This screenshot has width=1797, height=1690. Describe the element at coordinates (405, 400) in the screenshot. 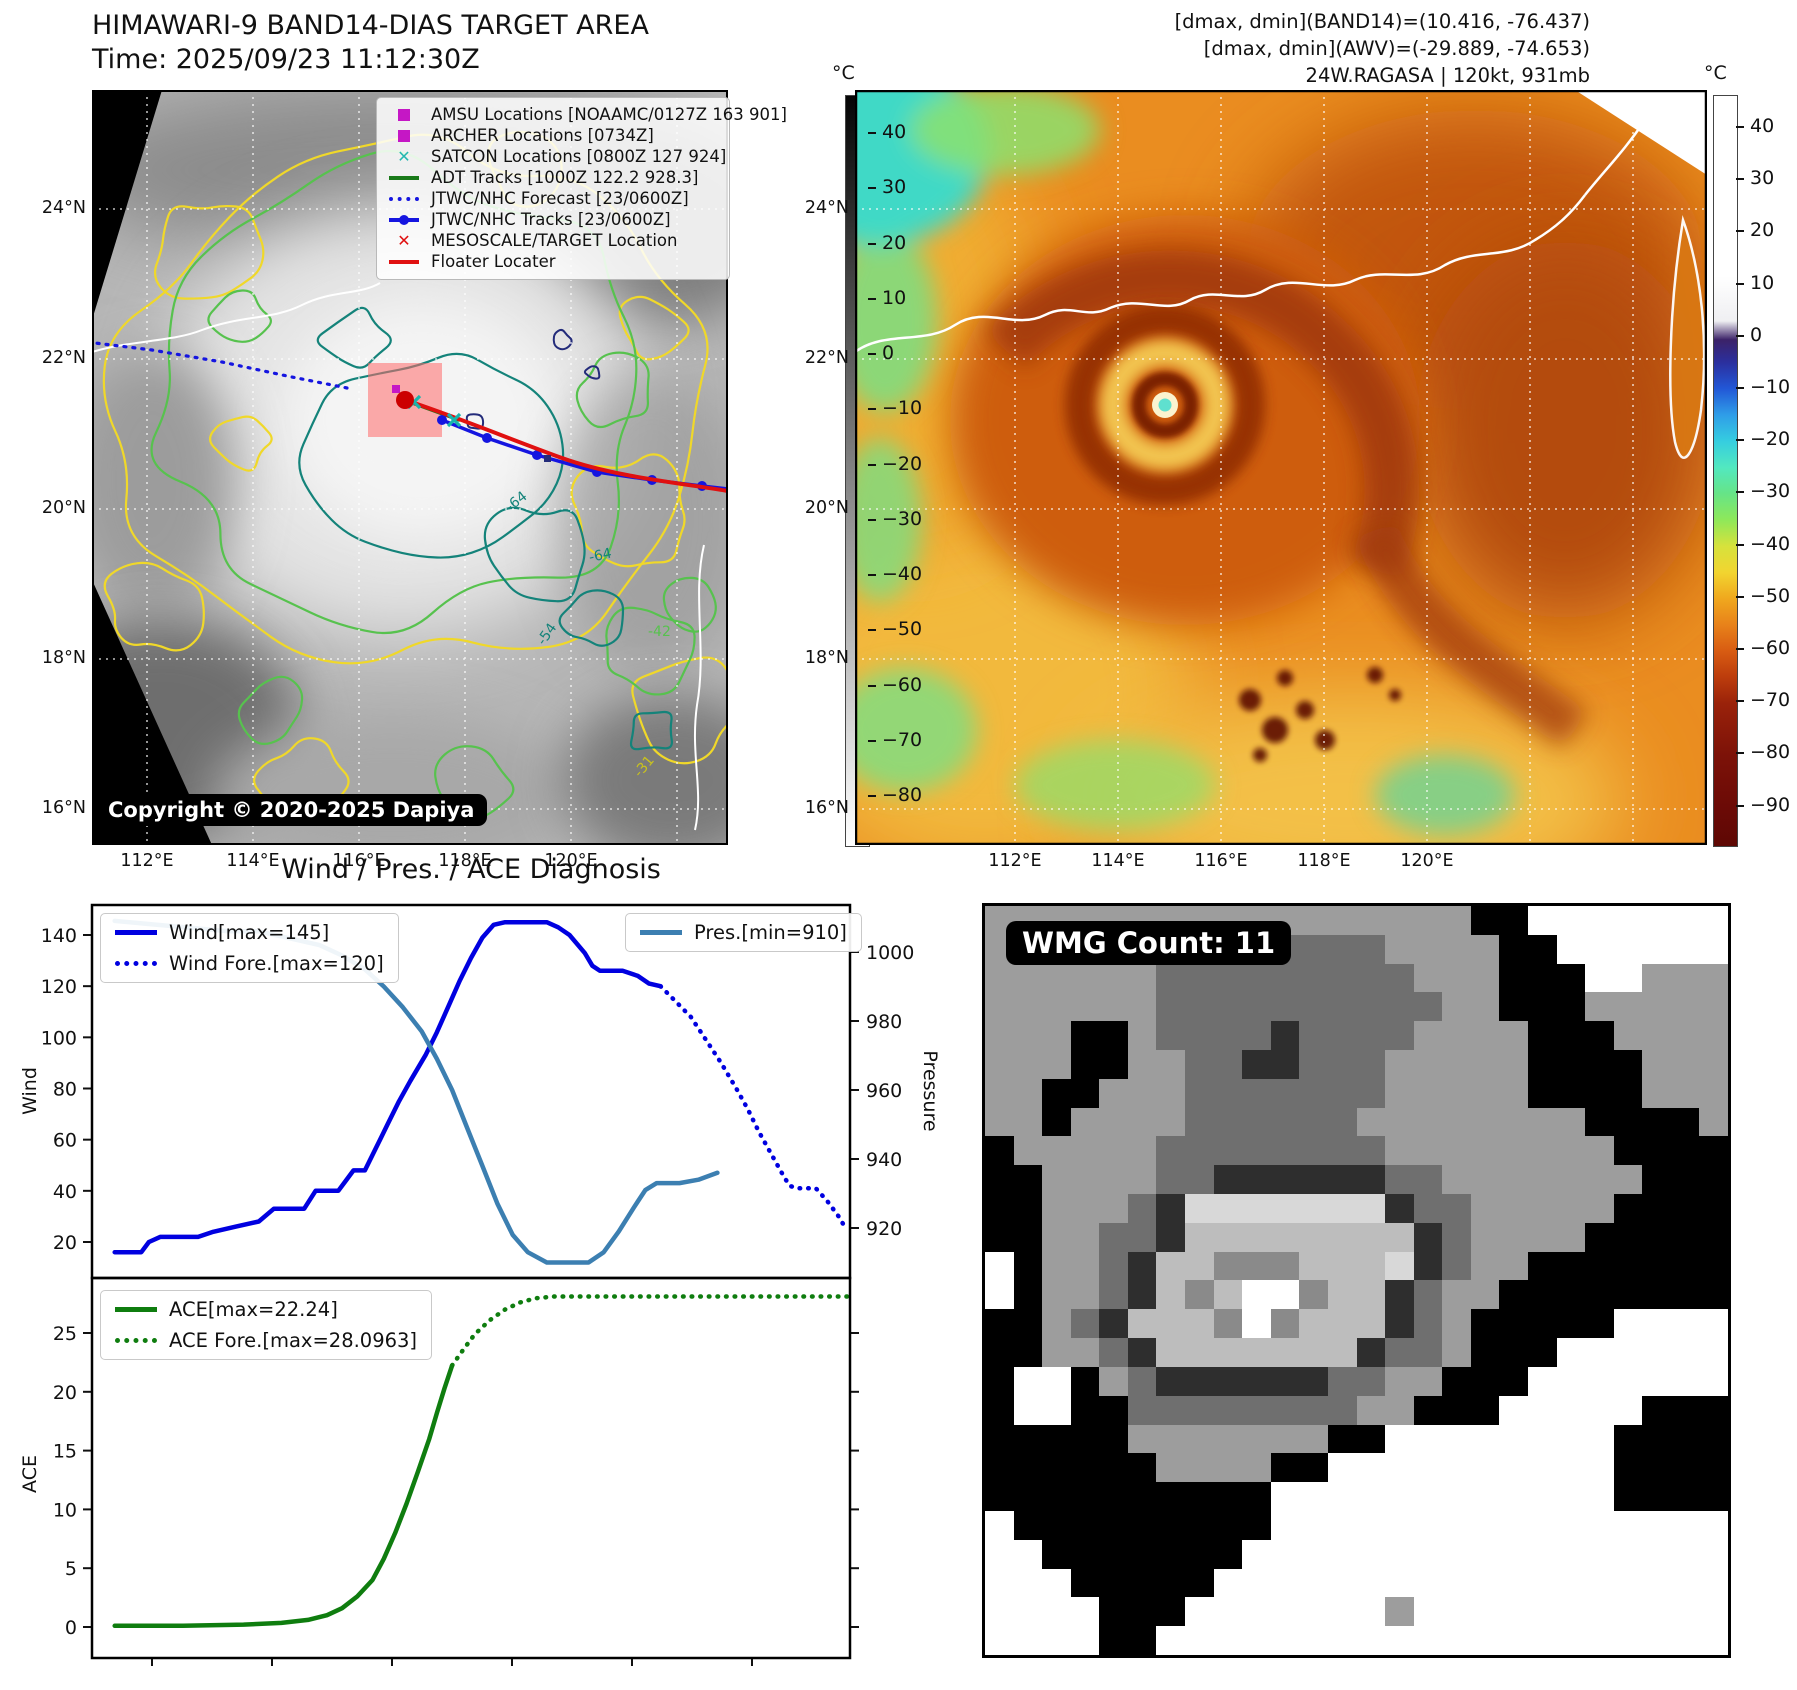

I see `mesoscale-target-marker` at that location.